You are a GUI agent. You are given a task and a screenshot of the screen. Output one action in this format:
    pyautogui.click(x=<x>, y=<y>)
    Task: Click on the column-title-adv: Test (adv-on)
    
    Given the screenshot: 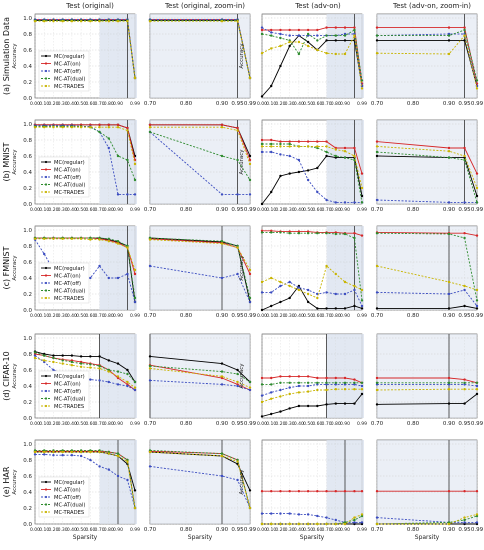 What is the action you would take?
    pyautogui.click(x=317, y=6)
    